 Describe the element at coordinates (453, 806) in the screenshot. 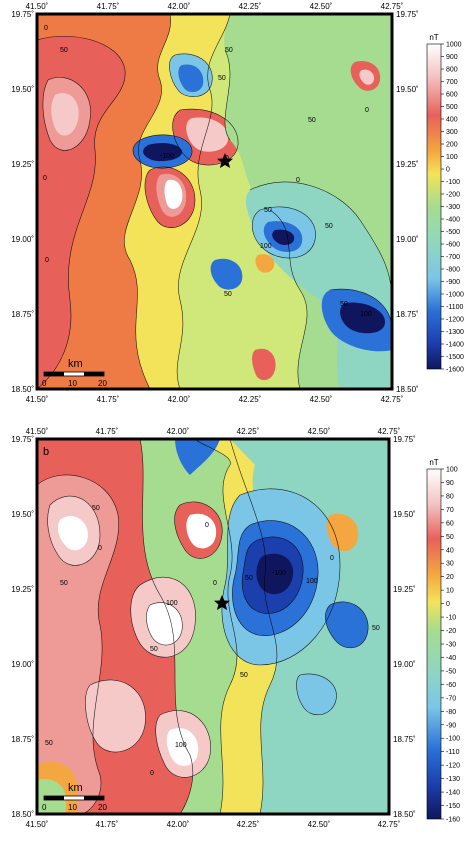

I see `colorbar-label: -150` at that location.